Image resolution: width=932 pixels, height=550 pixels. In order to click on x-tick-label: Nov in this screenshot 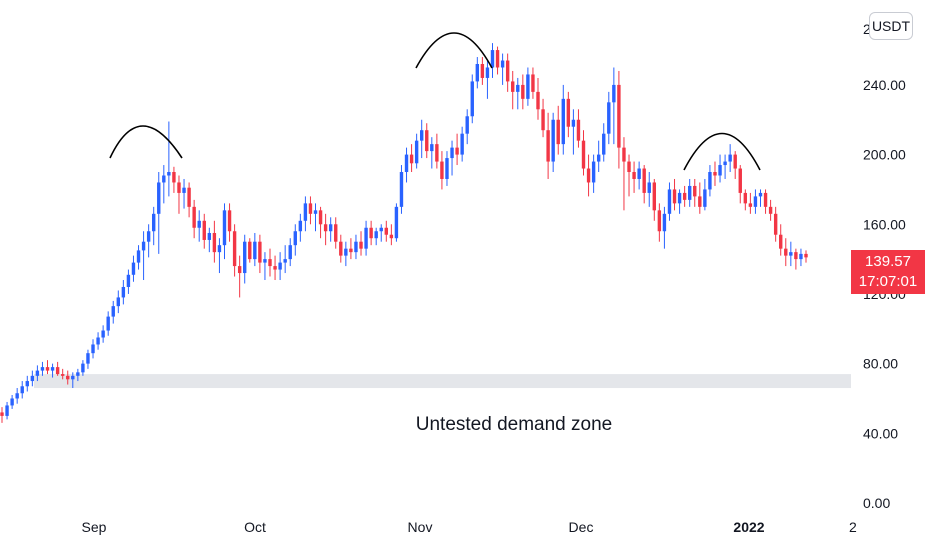, I will do `click(420, 527)`.